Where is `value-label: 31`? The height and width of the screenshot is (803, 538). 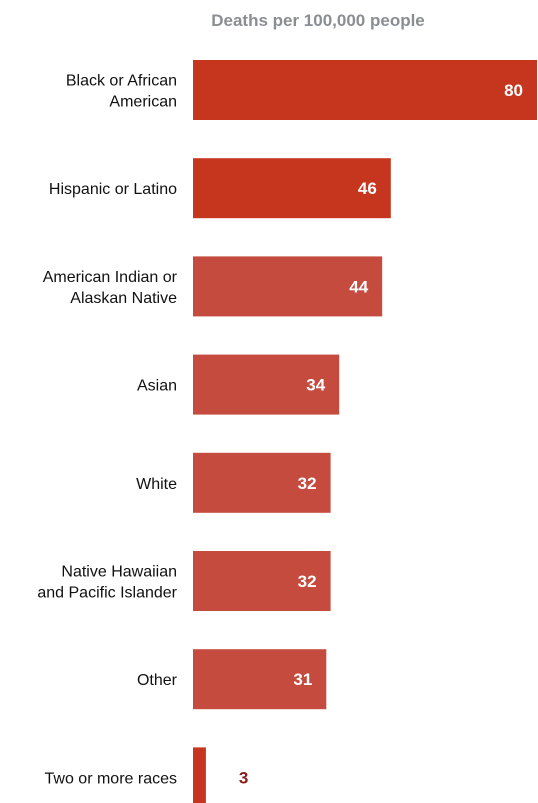 value-label: 31 is located at coordinates (302, 679).